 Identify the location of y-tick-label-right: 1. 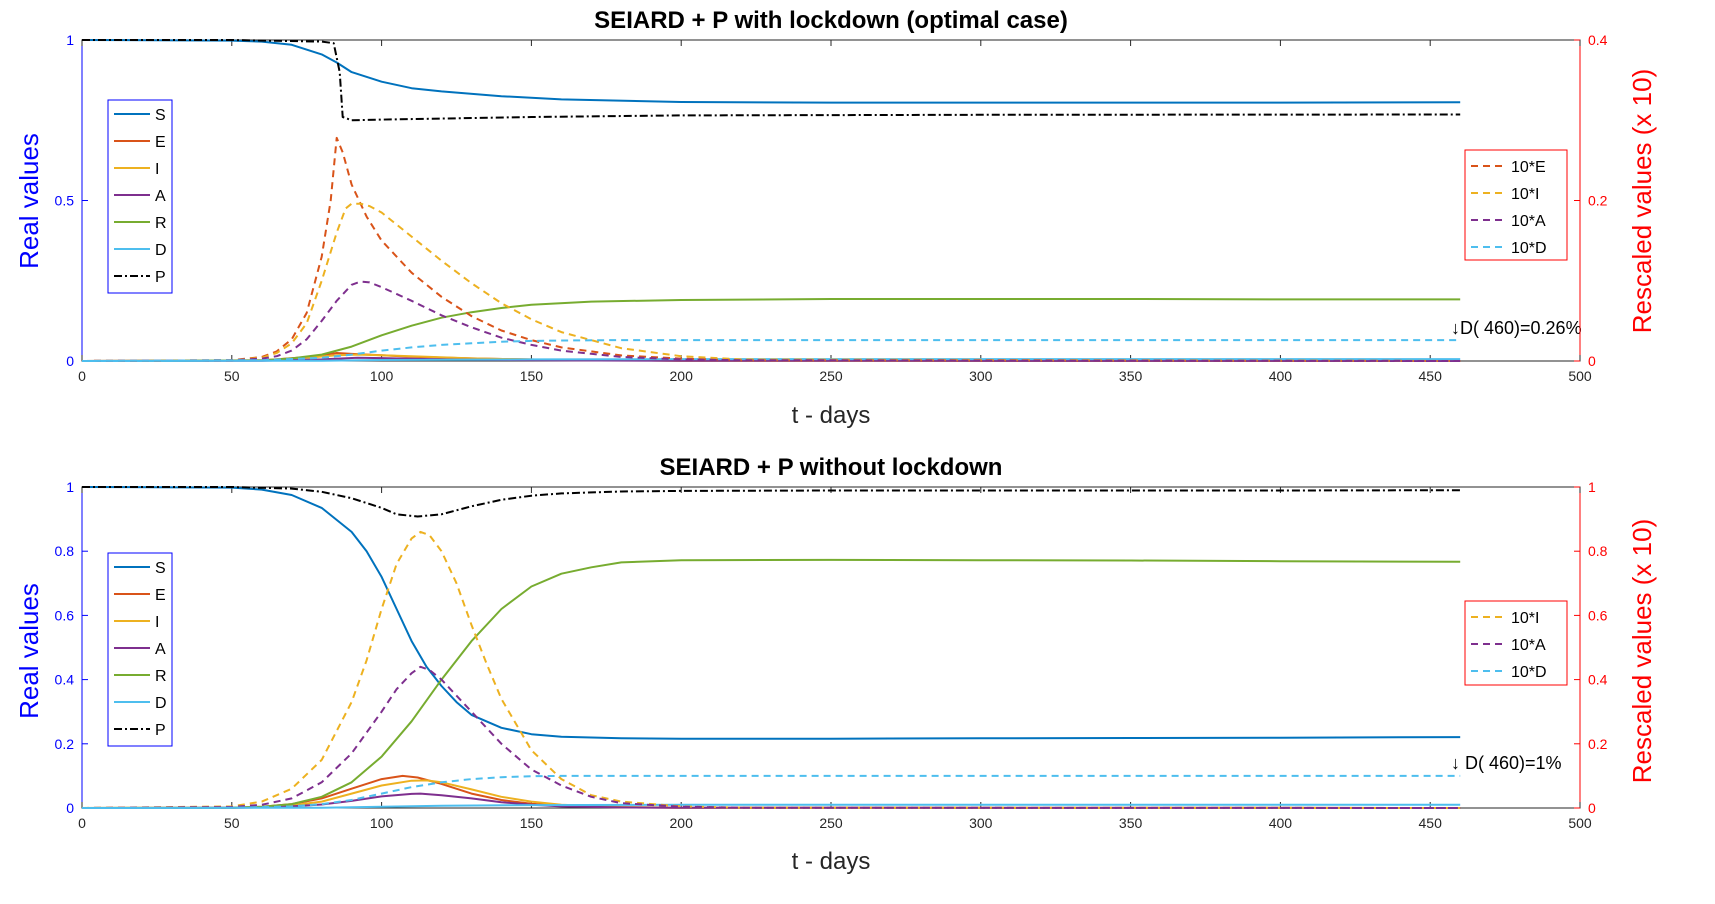
(1592, 487).